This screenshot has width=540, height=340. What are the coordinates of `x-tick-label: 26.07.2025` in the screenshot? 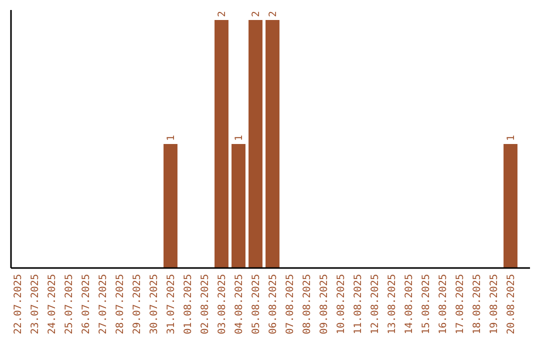 It's located at (86, 304).